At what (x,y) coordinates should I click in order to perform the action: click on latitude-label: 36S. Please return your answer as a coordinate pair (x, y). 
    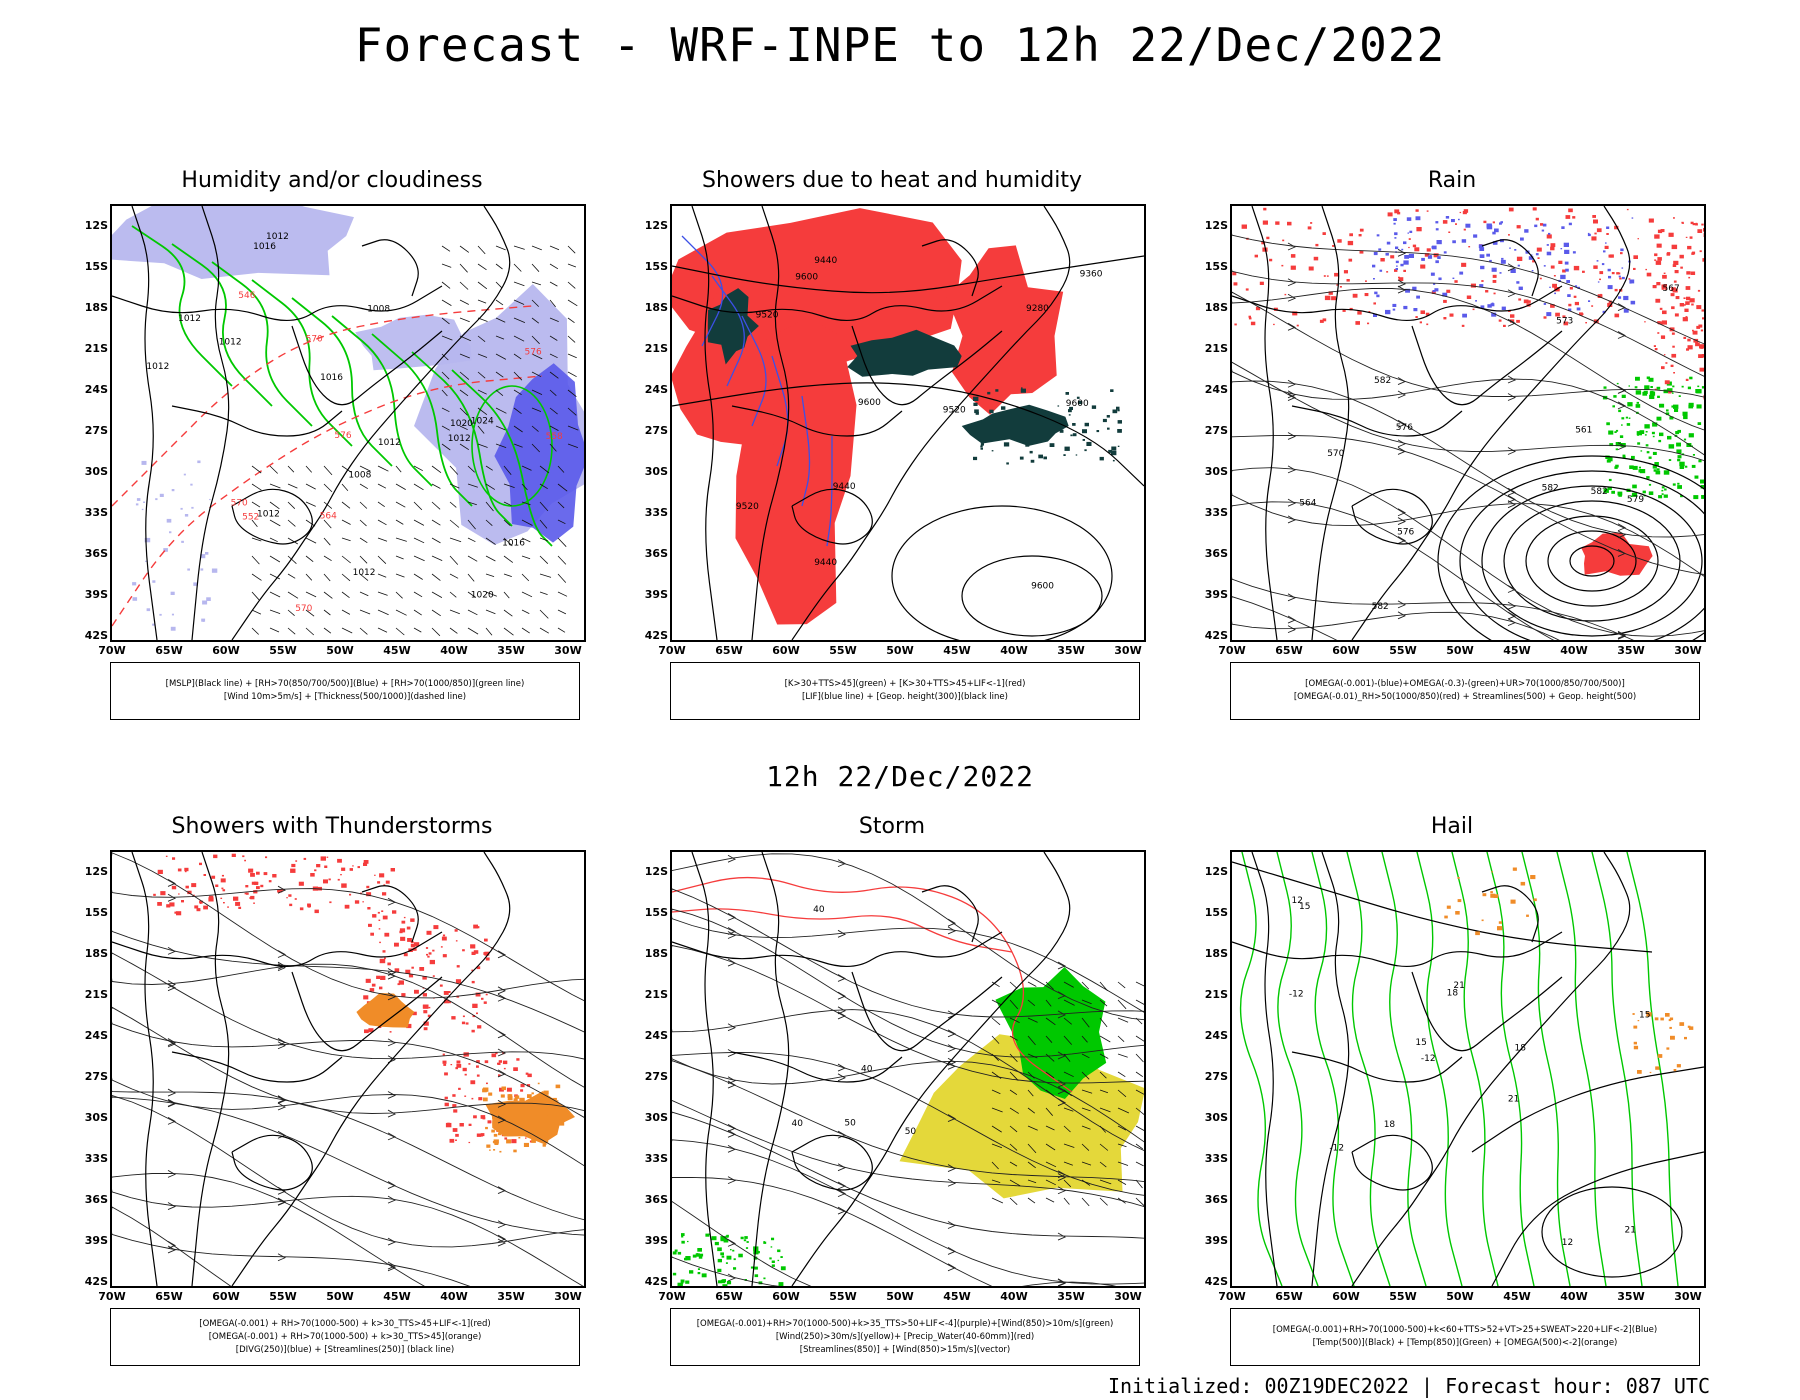
    Looking at the image, I should click on (96, 553).